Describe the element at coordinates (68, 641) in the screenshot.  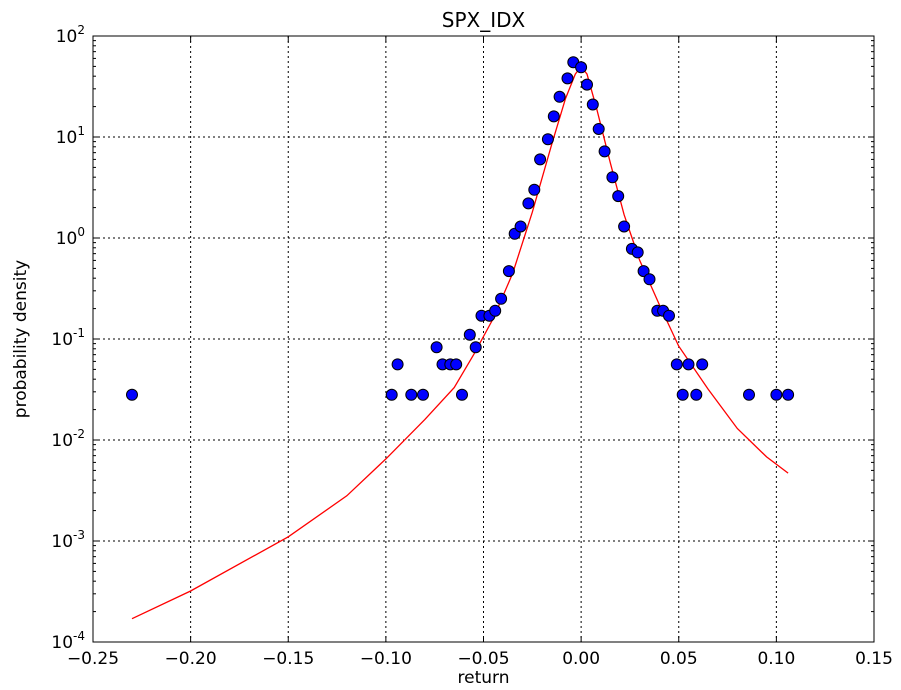
I see `y-tick-label: 10⁻⁴` at that location.